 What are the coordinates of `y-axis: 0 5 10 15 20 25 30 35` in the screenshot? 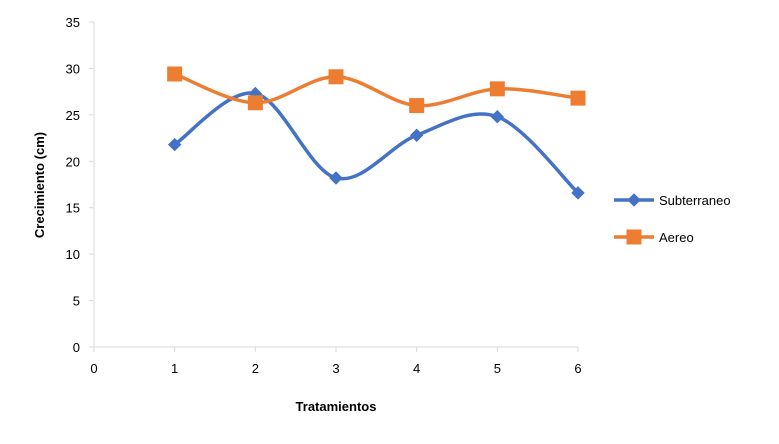 It's located at (80, 185).